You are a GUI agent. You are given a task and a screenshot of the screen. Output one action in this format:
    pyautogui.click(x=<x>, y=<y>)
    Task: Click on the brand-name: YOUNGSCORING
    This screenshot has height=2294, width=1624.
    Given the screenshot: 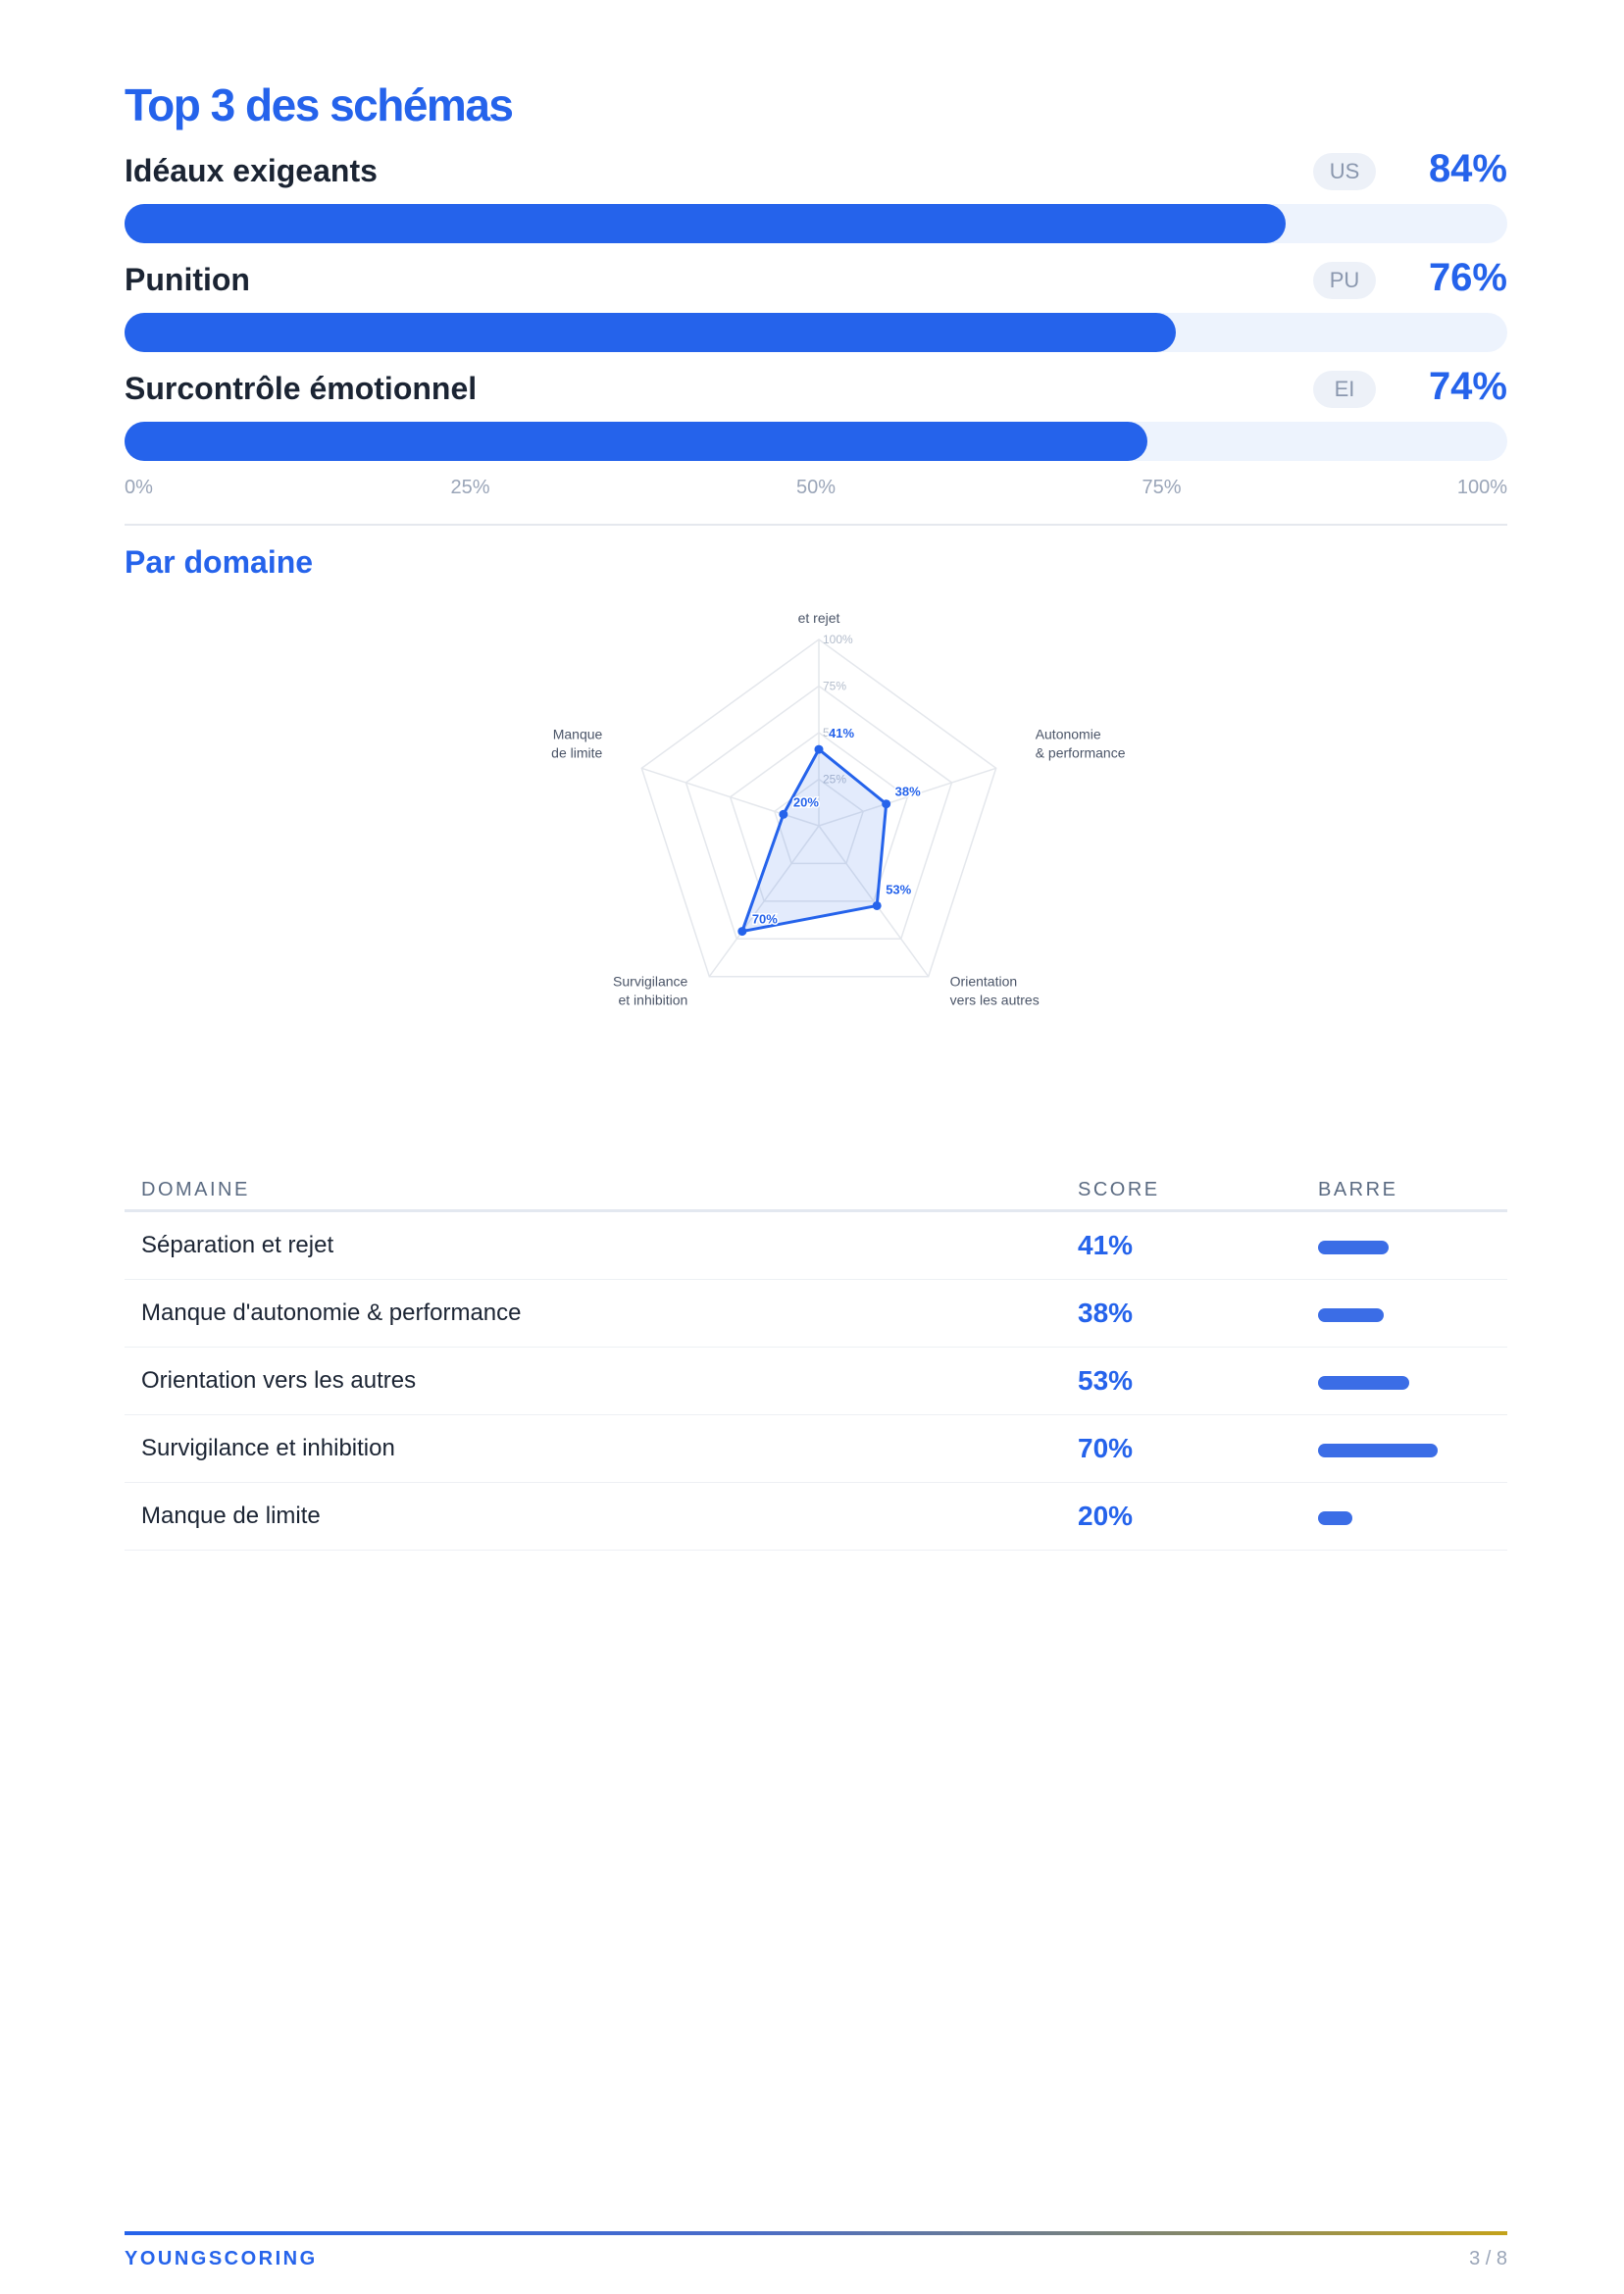 What is the action you would take?
    pyautogui.click(x=221, y=2258)
    